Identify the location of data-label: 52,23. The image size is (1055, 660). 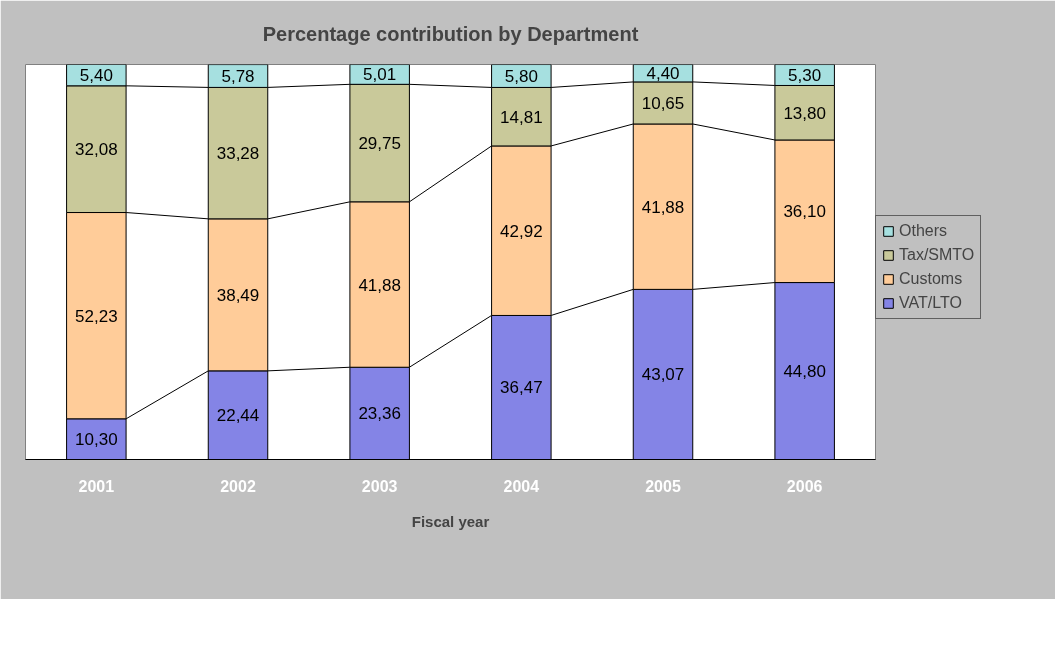
(96, 316).